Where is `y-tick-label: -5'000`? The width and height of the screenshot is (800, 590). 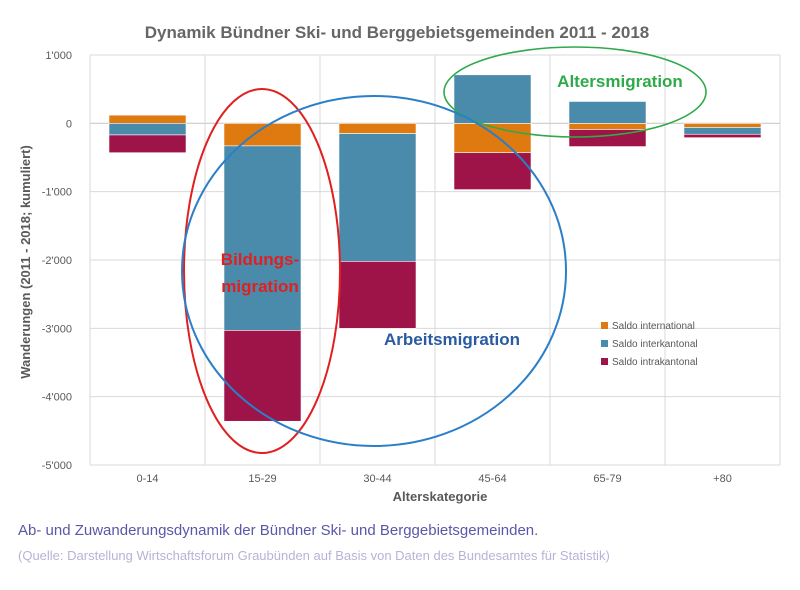 y-tick-label: -5'000 is located at coordinates (57, 466).